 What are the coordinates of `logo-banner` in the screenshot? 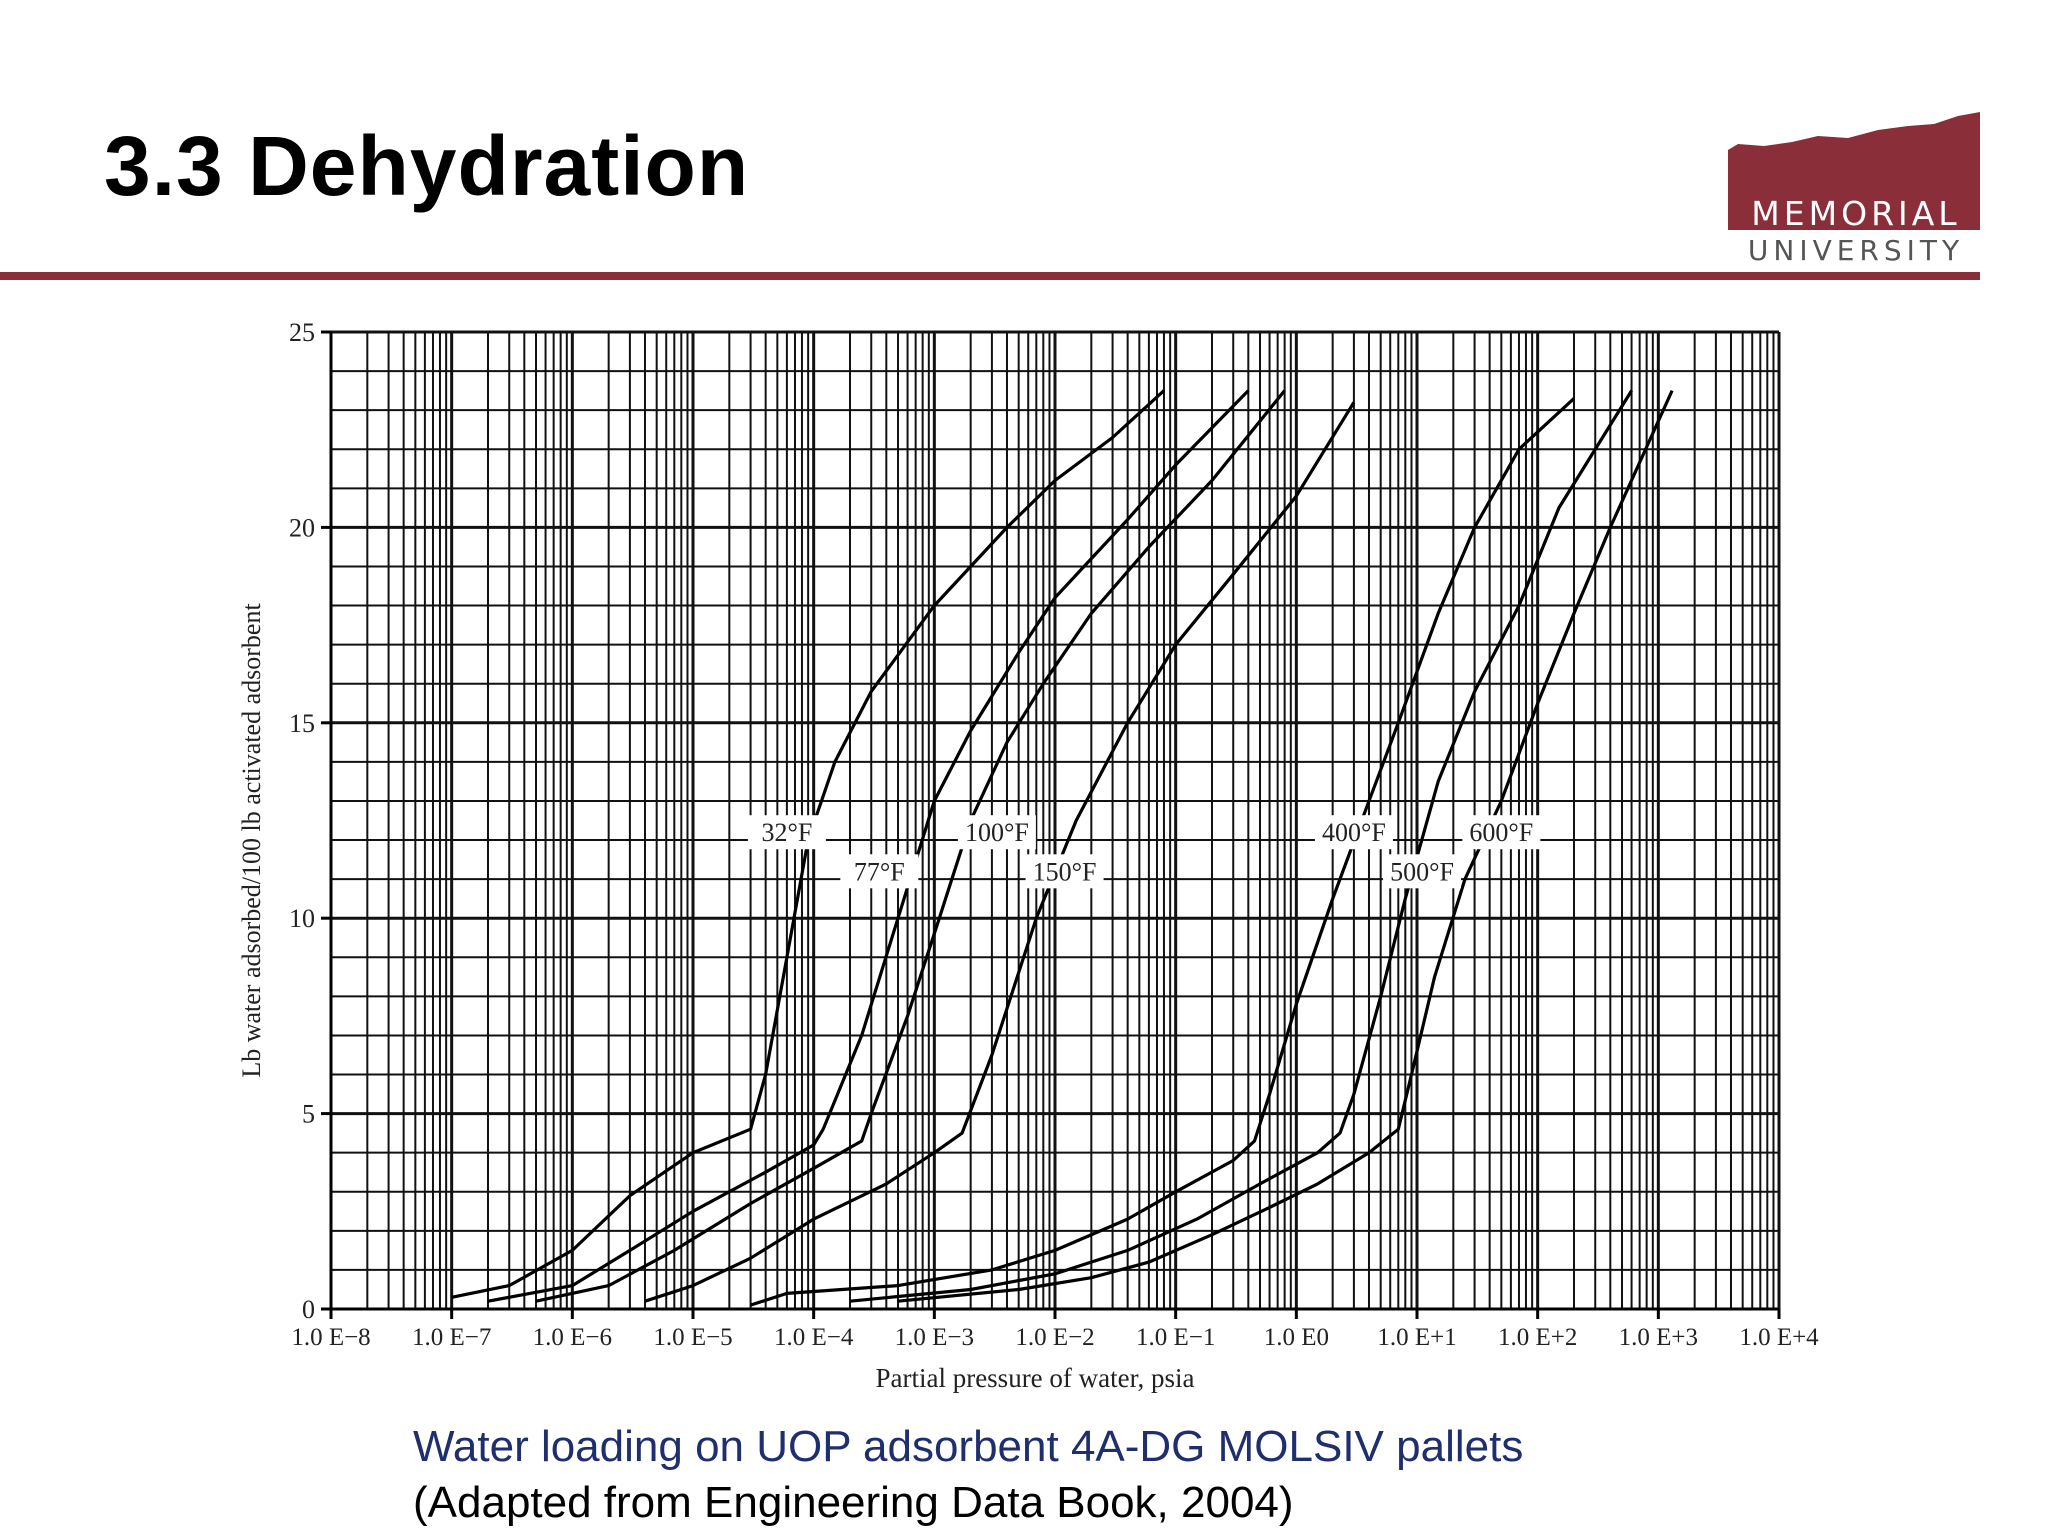 It's located at (1854, 171).